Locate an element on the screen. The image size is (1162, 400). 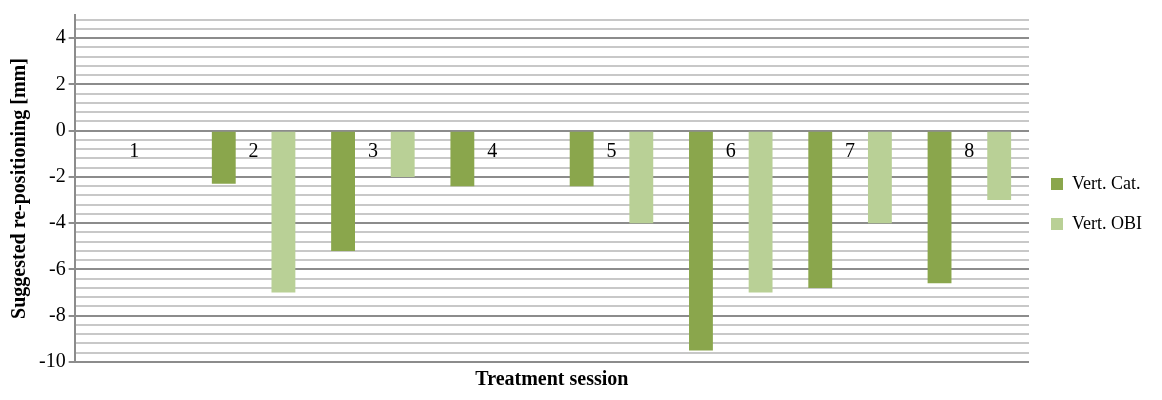
y-tick-label: 0 is located at coordinates (60, 128).